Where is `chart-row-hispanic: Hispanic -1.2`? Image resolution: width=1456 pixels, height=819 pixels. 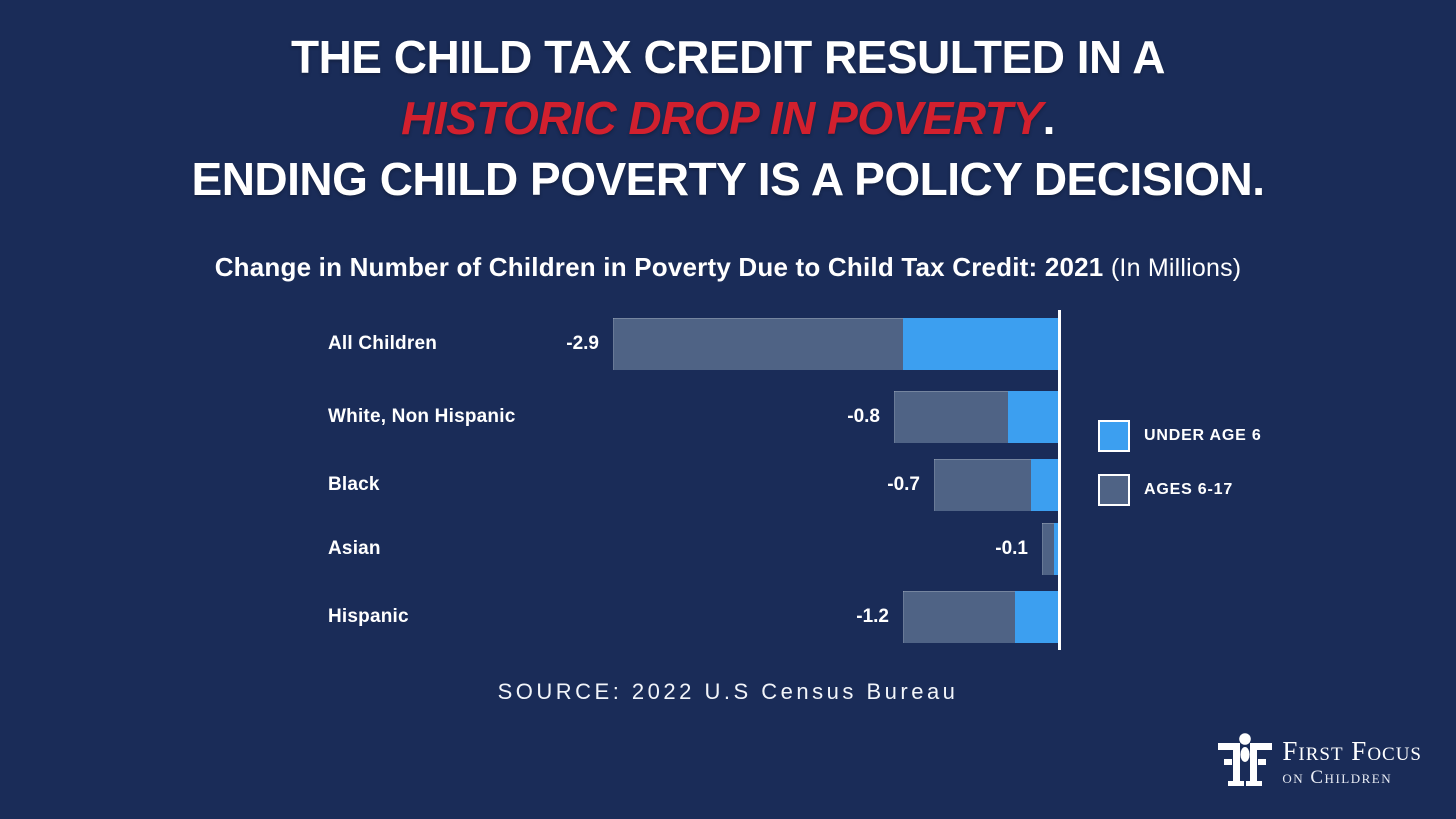 chart-row-hispanic: Hispanic -1.2 is located at coordinates (728, 617).